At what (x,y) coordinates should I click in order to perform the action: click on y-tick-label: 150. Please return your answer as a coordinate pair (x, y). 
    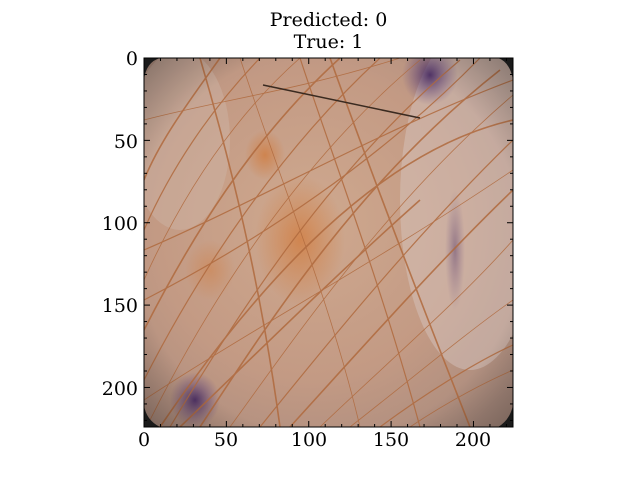
    Looking at the image, I should click on (119, 306).